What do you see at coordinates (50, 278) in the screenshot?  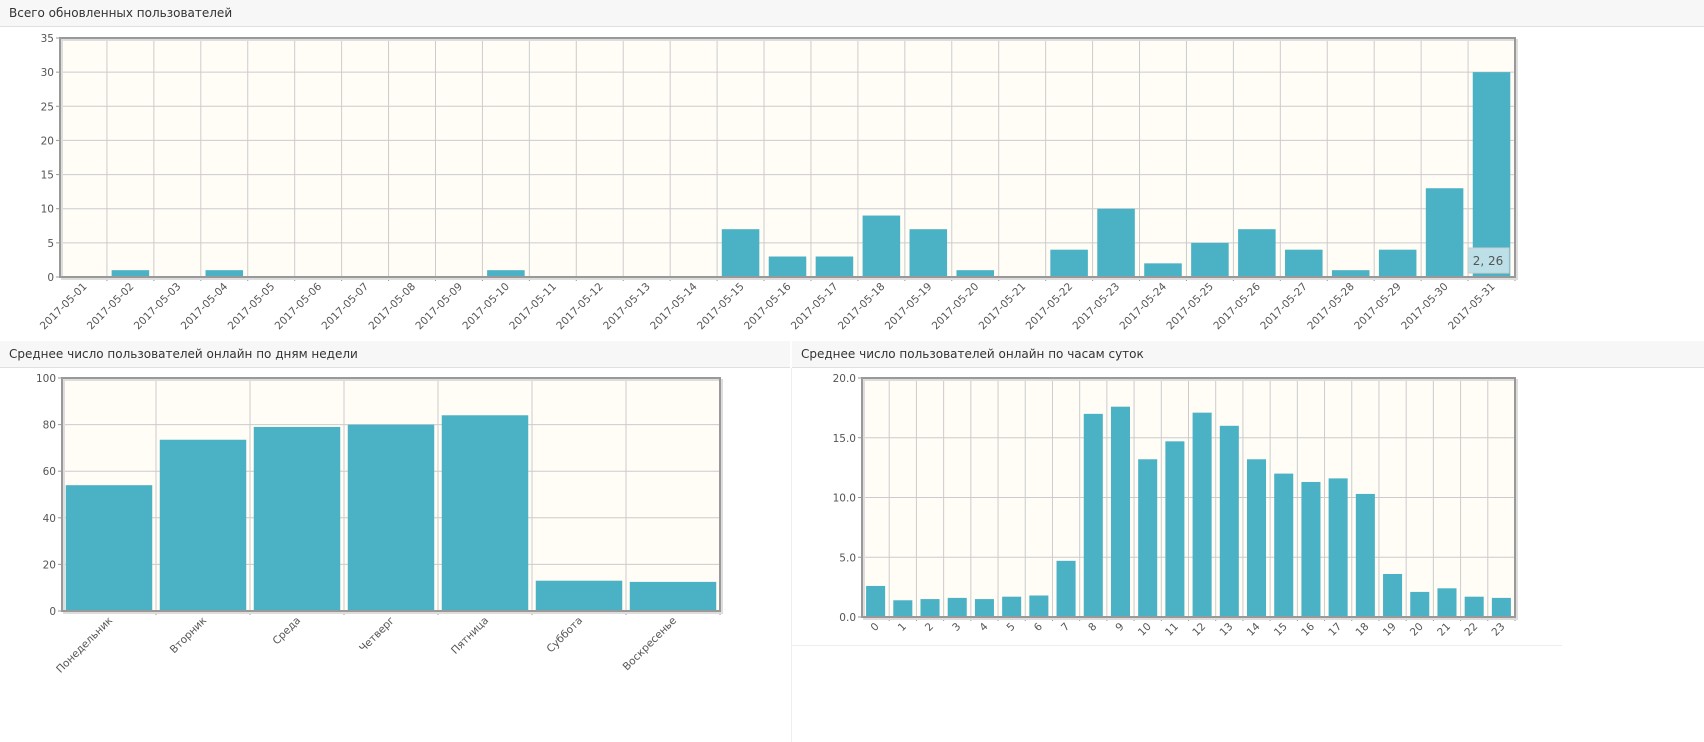 I see `y-tick-label: 0` at bounding box center [50, 278].